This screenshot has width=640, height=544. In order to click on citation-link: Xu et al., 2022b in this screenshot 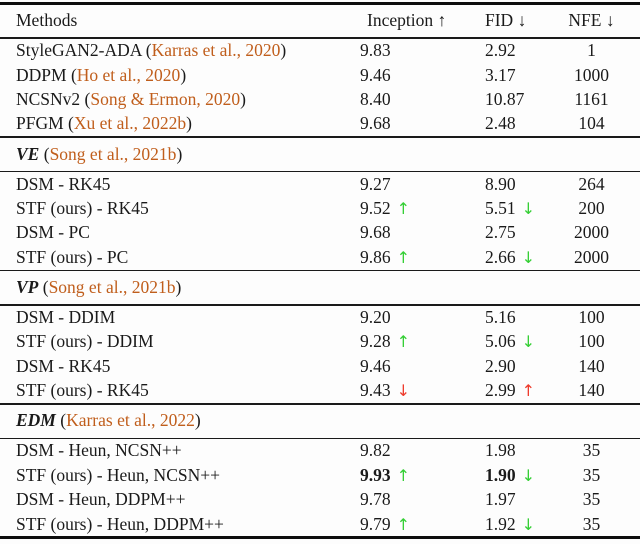, I will do `click(130, 123)`.